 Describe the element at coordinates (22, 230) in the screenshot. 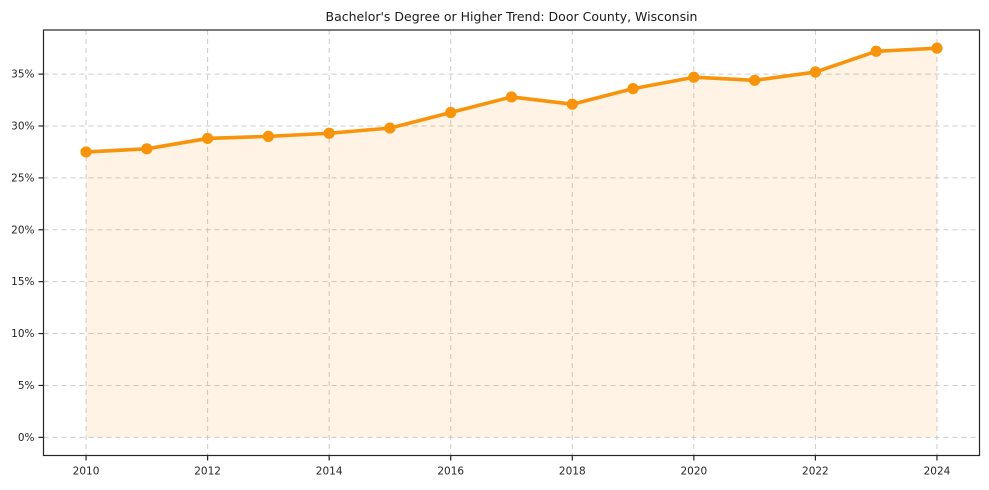

I see `y-tick-label-20: 20%` at that location.